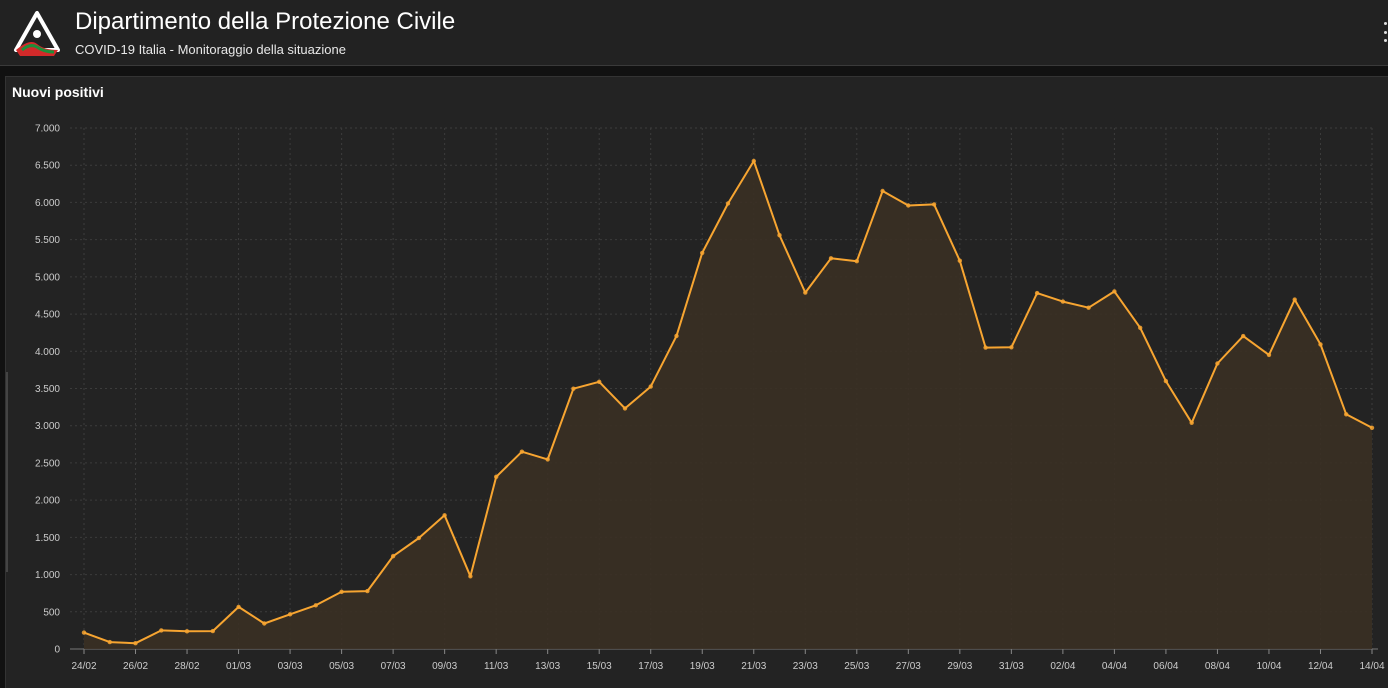  Describe the element at coordinates (1011, 666) in the screenshot. I see `x-tick-label: 31/03` at that location.